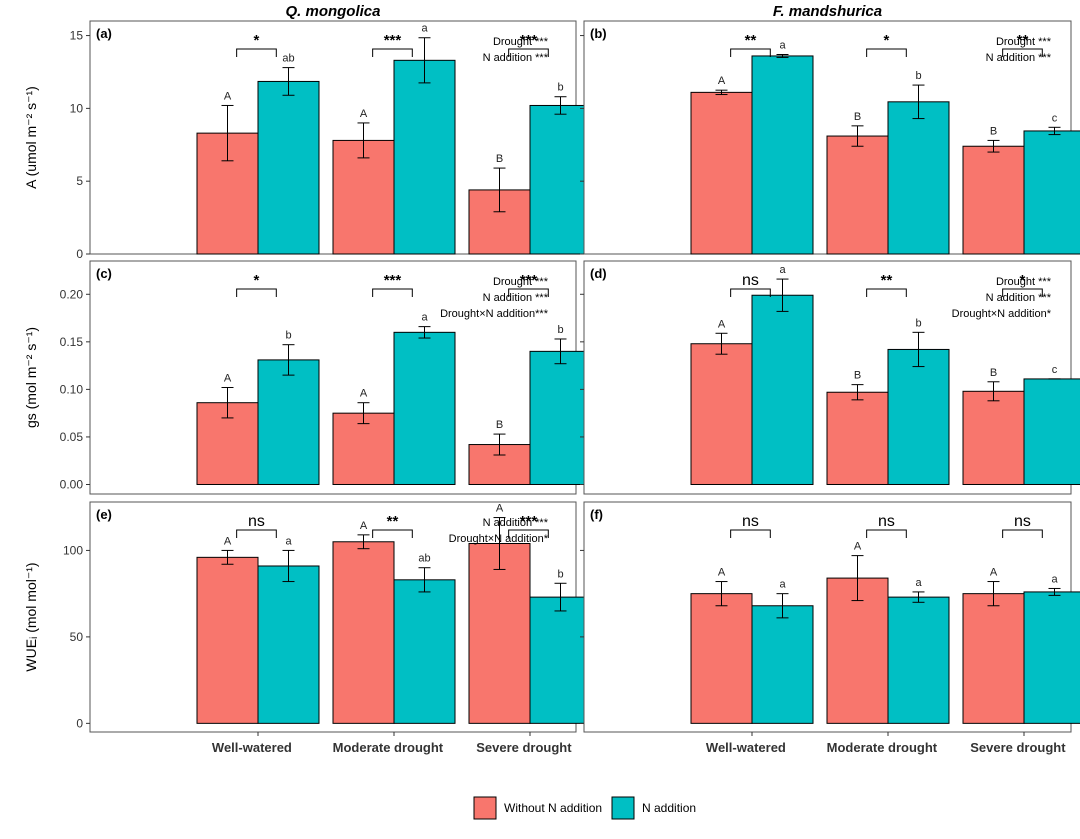 The width and height of the screenshot is (1080, 839). I want to click on y-tick-label: 50, so click(77, 637).